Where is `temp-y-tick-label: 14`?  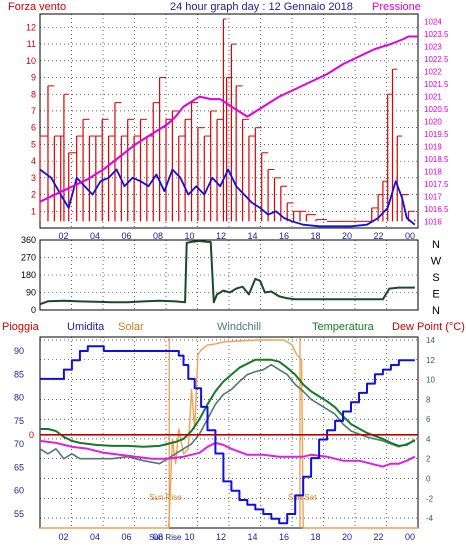
temp-y-tick-label: 14 is located at coordinates (430, 340).